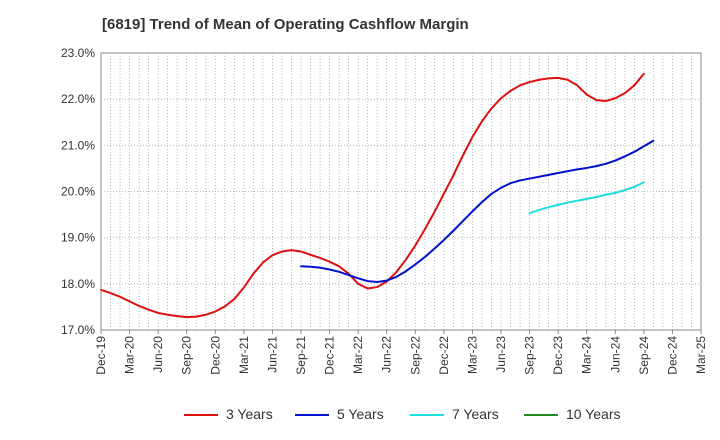 The height and width of the screenshot is (440, 720). What do you see at coordinates (387, 354) in the screenshot?
I see `x-tick-label: Jun-22` at bounding box center [387, 354].